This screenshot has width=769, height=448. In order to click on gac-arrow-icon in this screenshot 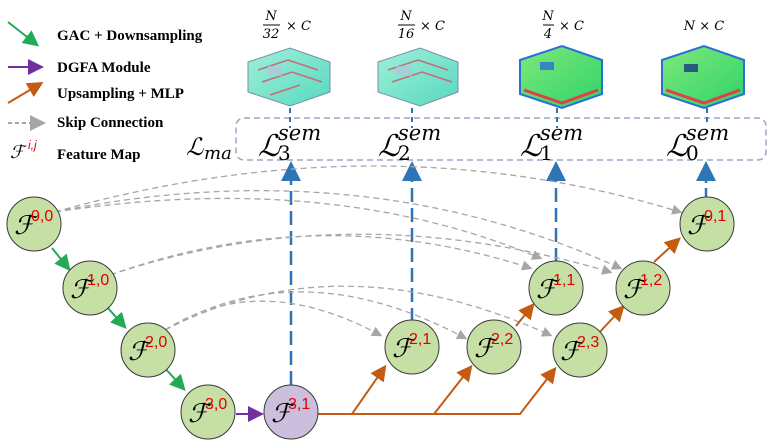, I will do `click(23, 34)`.